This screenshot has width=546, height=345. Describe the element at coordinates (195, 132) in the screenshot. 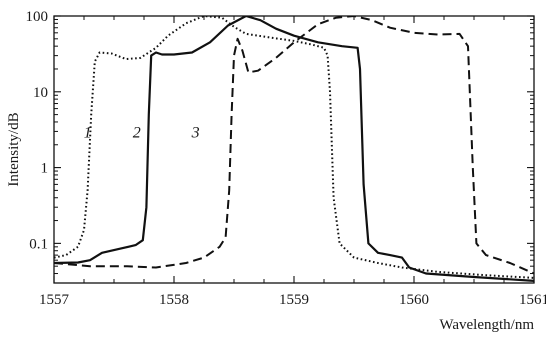

I see `series-3-label: 3` at that location.